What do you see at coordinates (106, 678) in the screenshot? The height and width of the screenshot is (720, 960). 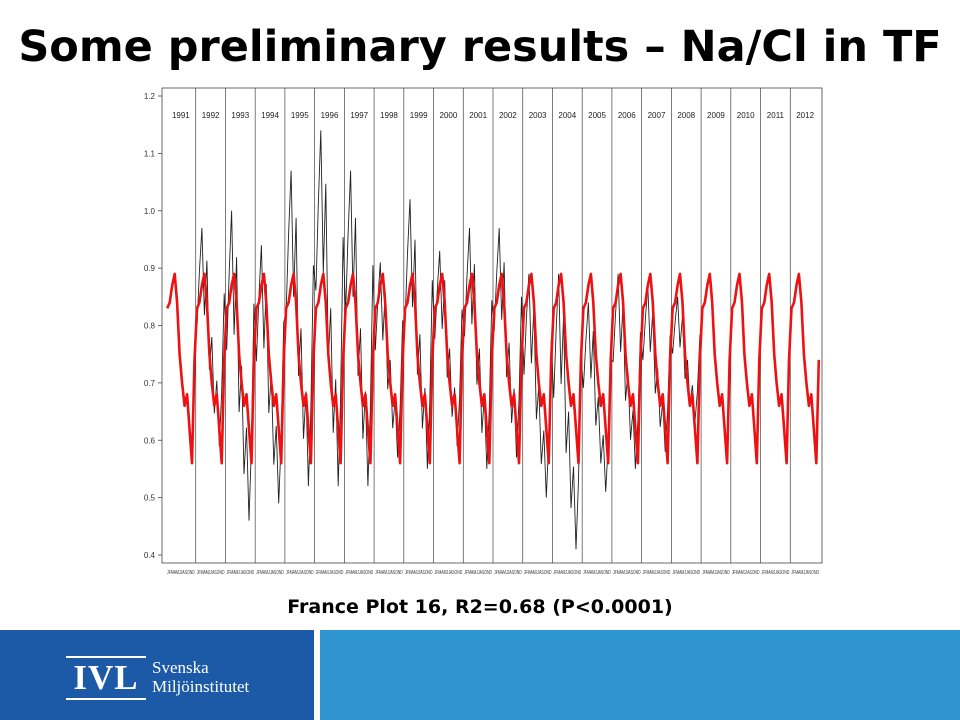 I see `logo-mark: IVL` at bounding box center [106, 678].